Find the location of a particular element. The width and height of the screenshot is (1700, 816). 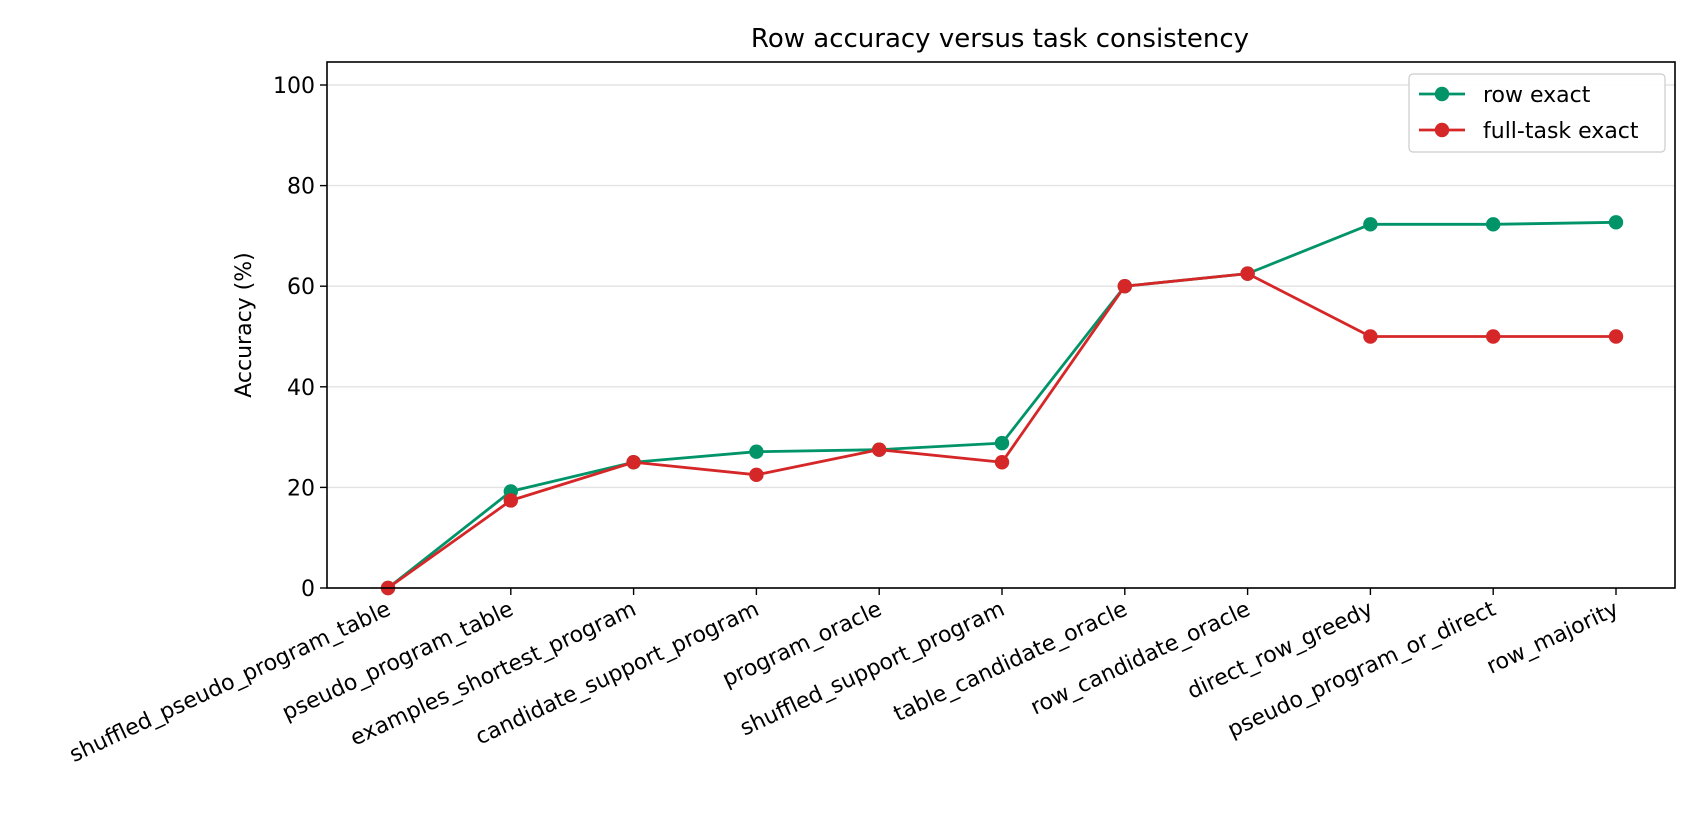

y-axis-label: Accuracy (%) is located at coordinates (244, 325).